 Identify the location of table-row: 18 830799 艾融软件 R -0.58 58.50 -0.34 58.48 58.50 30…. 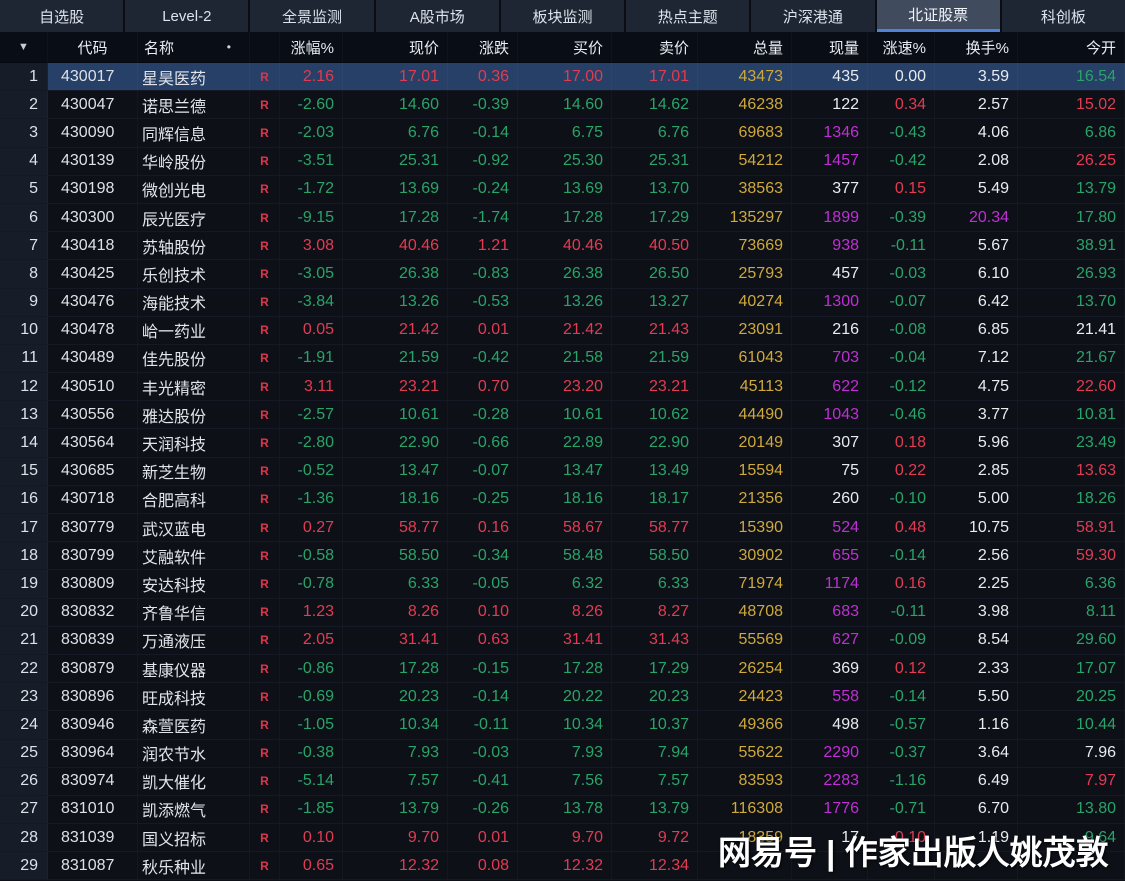
(562, 556).